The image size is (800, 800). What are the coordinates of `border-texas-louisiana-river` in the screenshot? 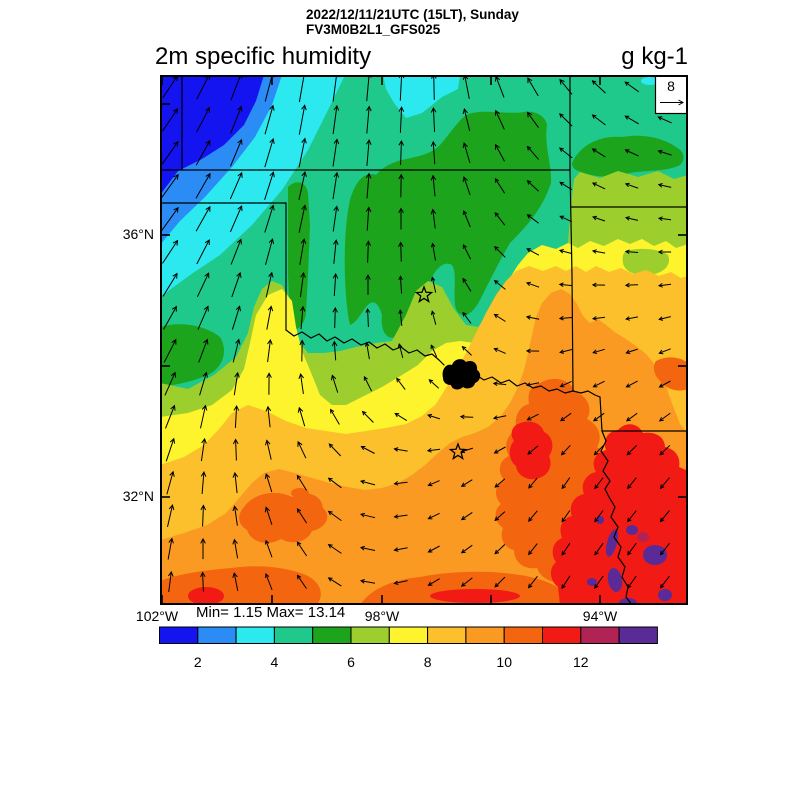 It's located at (616, 517).